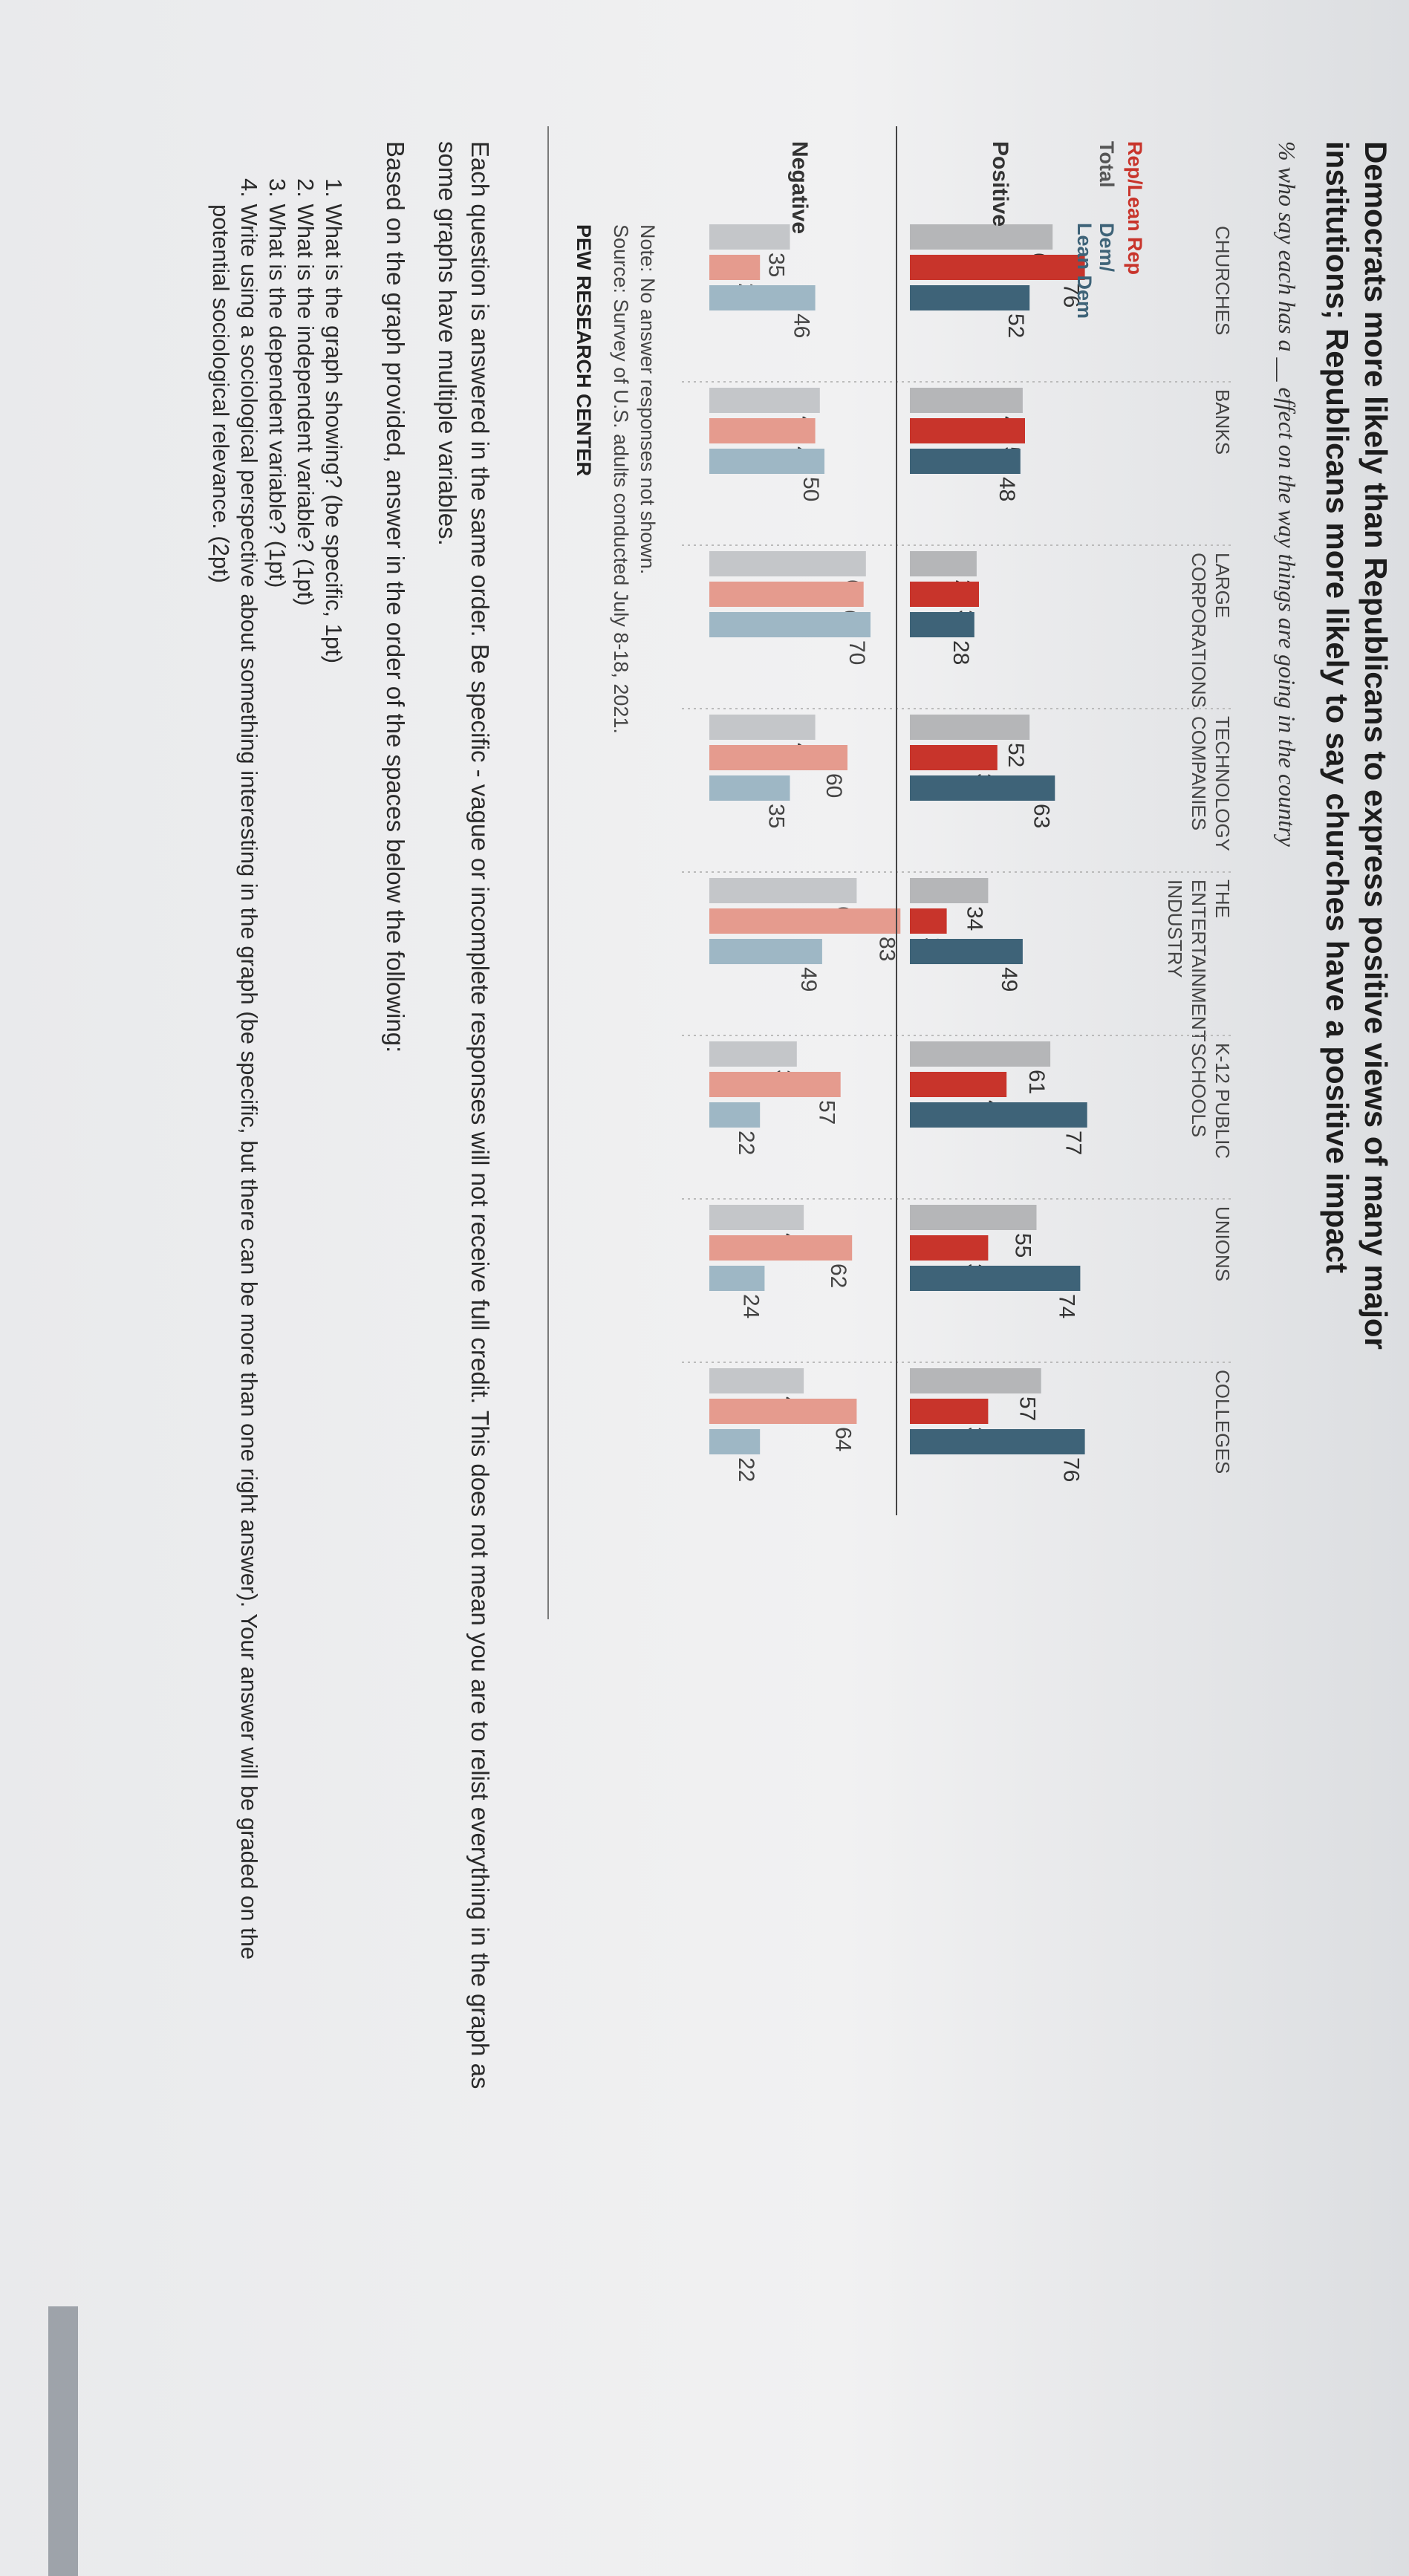 Image resolution: width=1409 pixels, height=2576 pixels. I want to click on category-label-the-entertainment-industry: THE, so click(1222, 899).